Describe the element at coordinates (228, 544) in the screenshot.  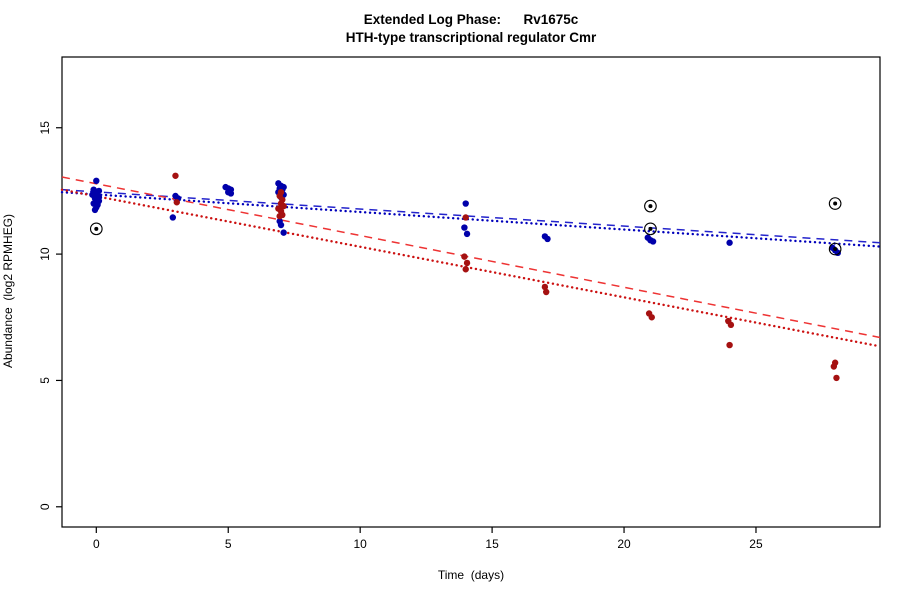
I see `x-tick-label: 5` at that location.